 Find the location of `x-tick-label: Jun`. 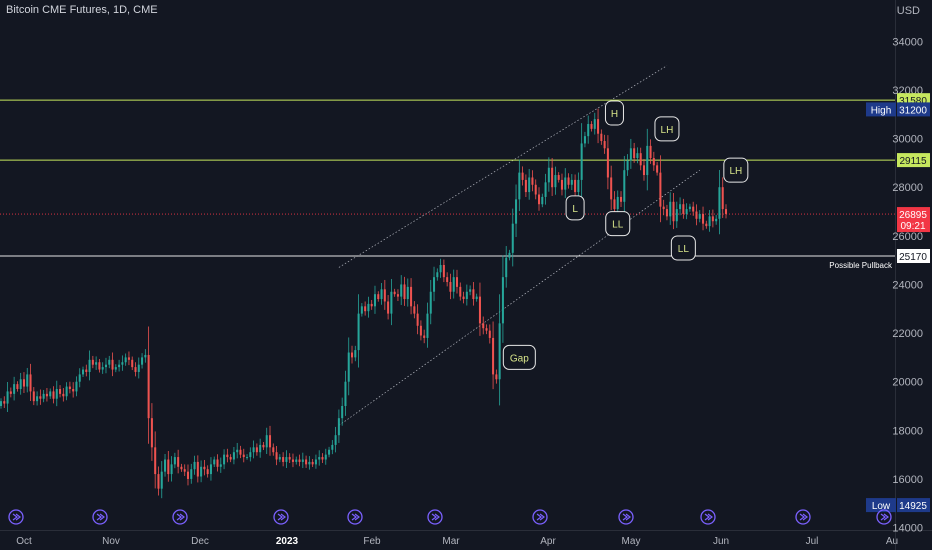

x-tick-label: Jun is located at coordinates (721, 541).